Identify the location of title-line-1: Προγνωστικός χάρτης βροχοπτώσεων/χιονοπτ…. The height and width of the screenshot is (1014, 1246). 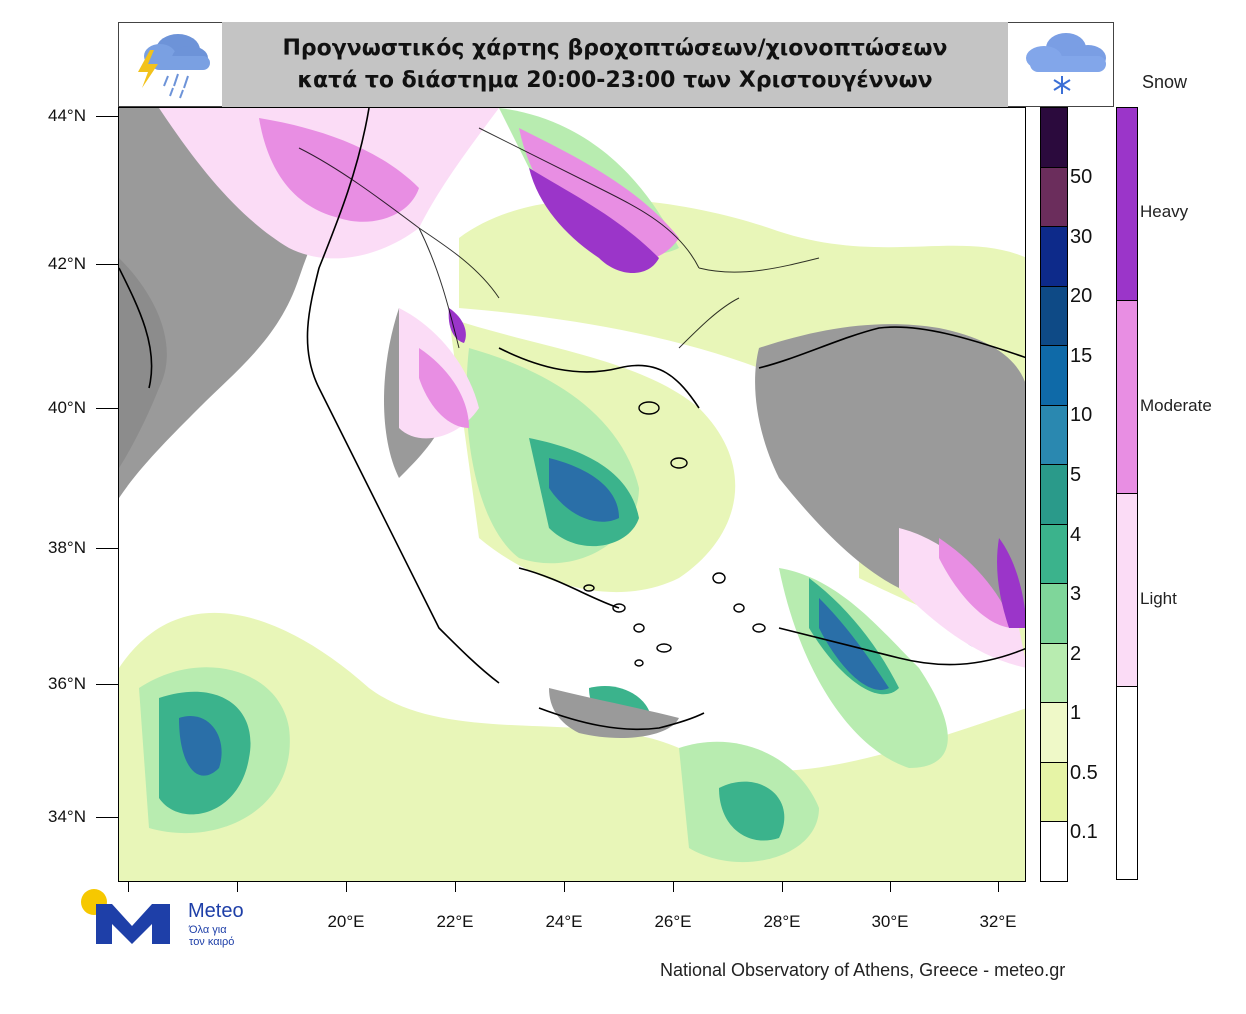
(615, 48).